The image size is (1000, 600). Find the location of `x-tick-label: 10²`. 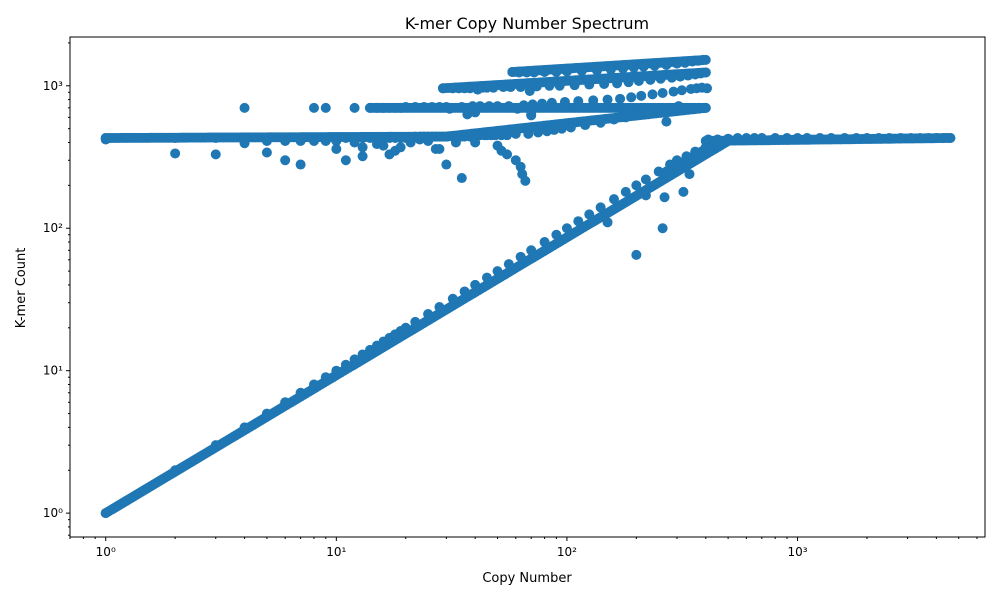

x-tick-label: 10² is located at coordinates (567, 552).